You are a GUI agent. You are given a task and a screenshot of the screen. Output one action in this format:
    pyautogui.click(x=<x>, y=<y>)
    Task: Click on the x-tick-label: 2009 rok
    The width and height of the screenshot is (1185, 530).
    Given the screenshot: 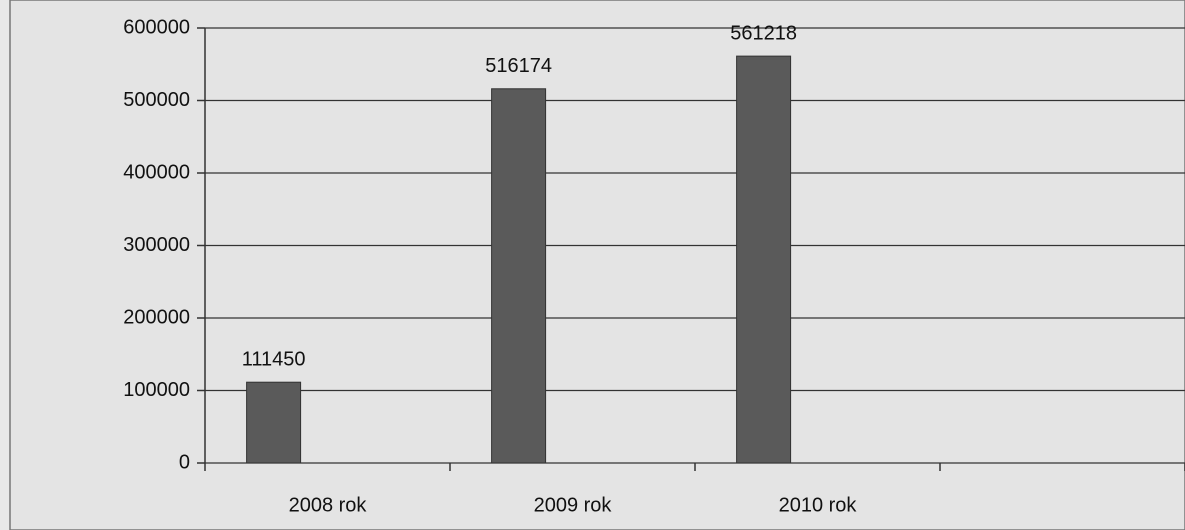 What is the action you would take?
    pyautogui.click(x=573, y=505)
    